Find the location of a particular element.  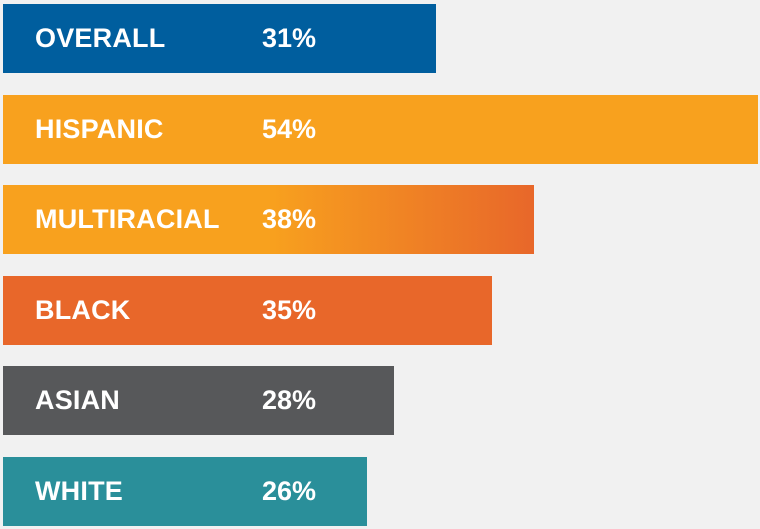

bar-white is located at coordinates (185, 491).